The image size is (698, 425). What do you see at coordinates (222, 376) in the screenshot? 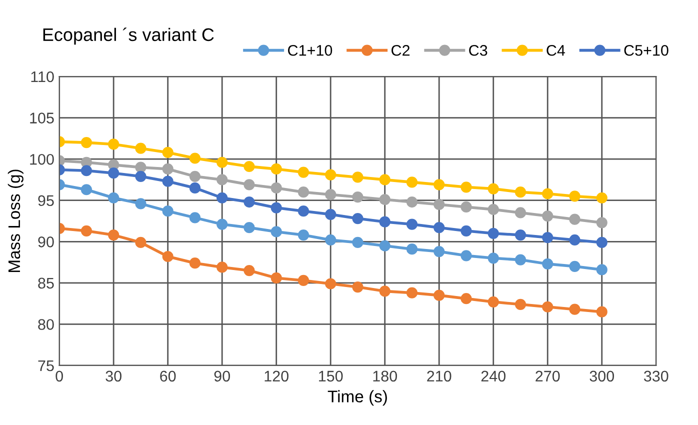
I see `x-tick-label: 90` at bounding box center [222, 376].